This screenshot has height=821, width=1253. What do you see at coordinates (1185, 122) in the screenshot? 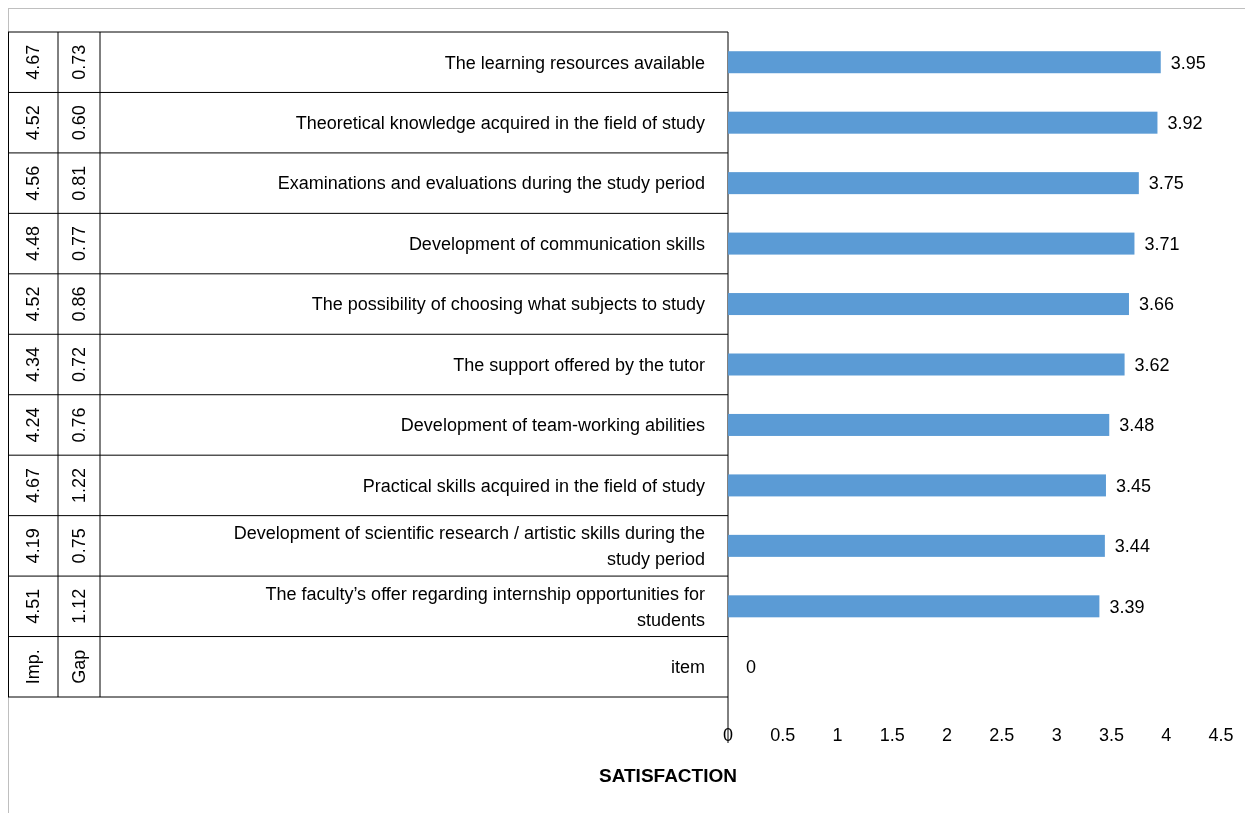
I see `data-label: 3.92` at bounding box center [1185, 122].